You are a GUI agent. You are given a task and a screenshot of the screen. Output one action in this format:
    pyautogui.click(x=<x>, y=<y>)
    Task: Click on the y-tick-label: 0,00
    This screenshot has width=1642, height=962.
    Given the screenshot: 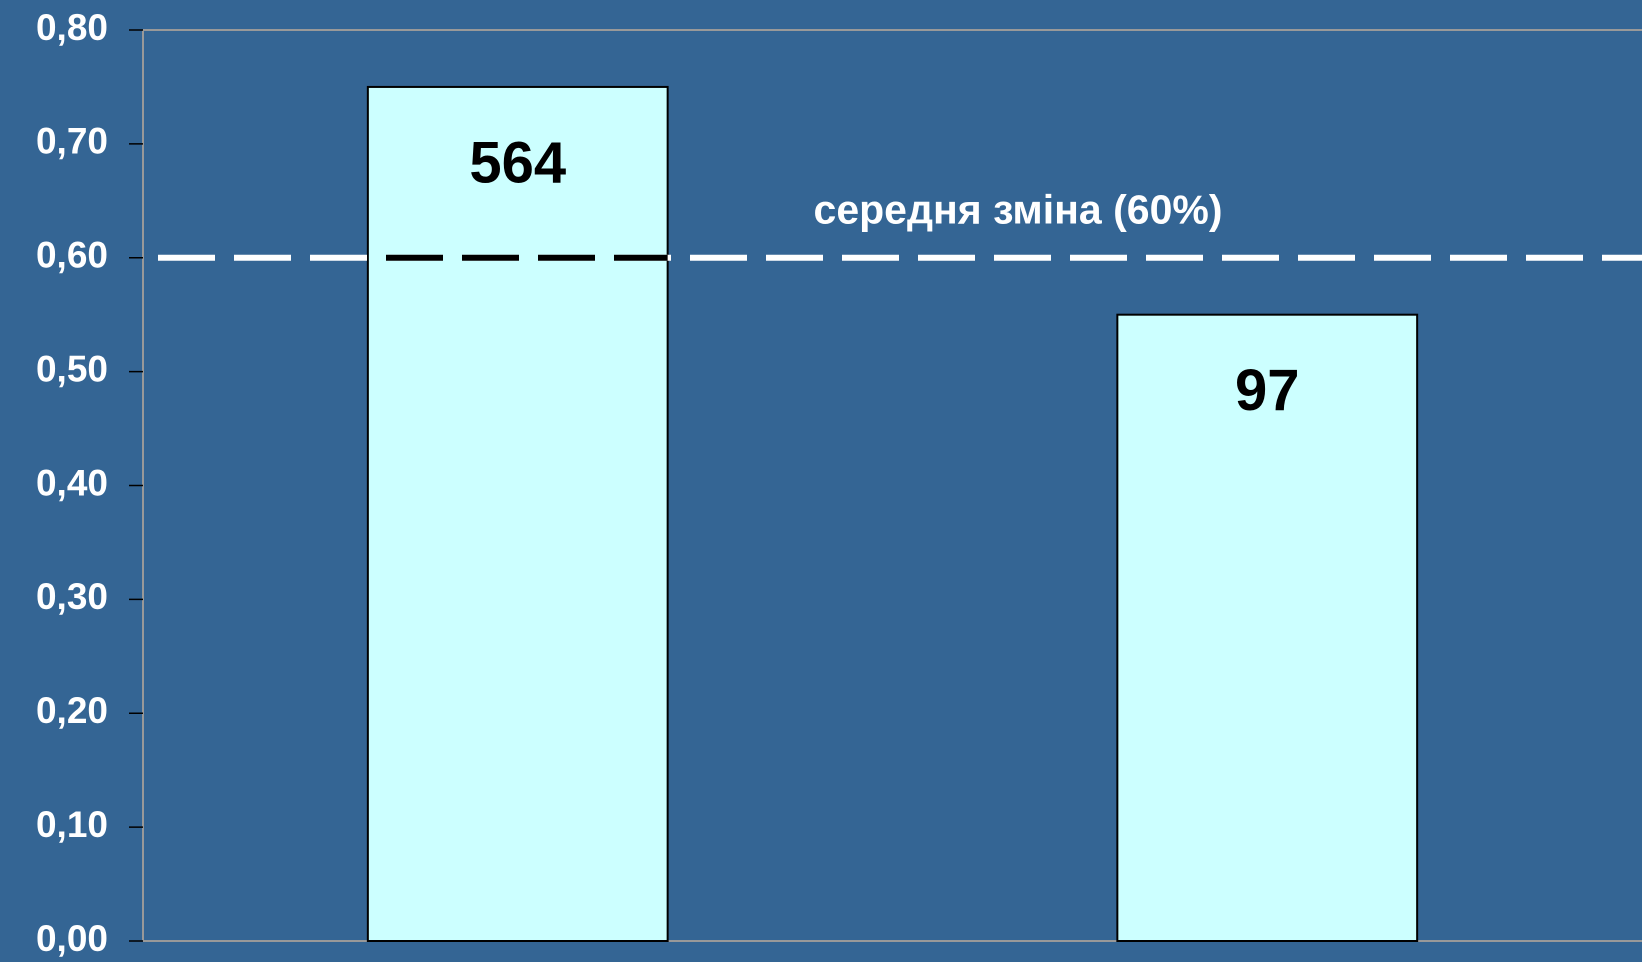 What is the action you would take?
    pyautogui.click(x=72, y=938)
    